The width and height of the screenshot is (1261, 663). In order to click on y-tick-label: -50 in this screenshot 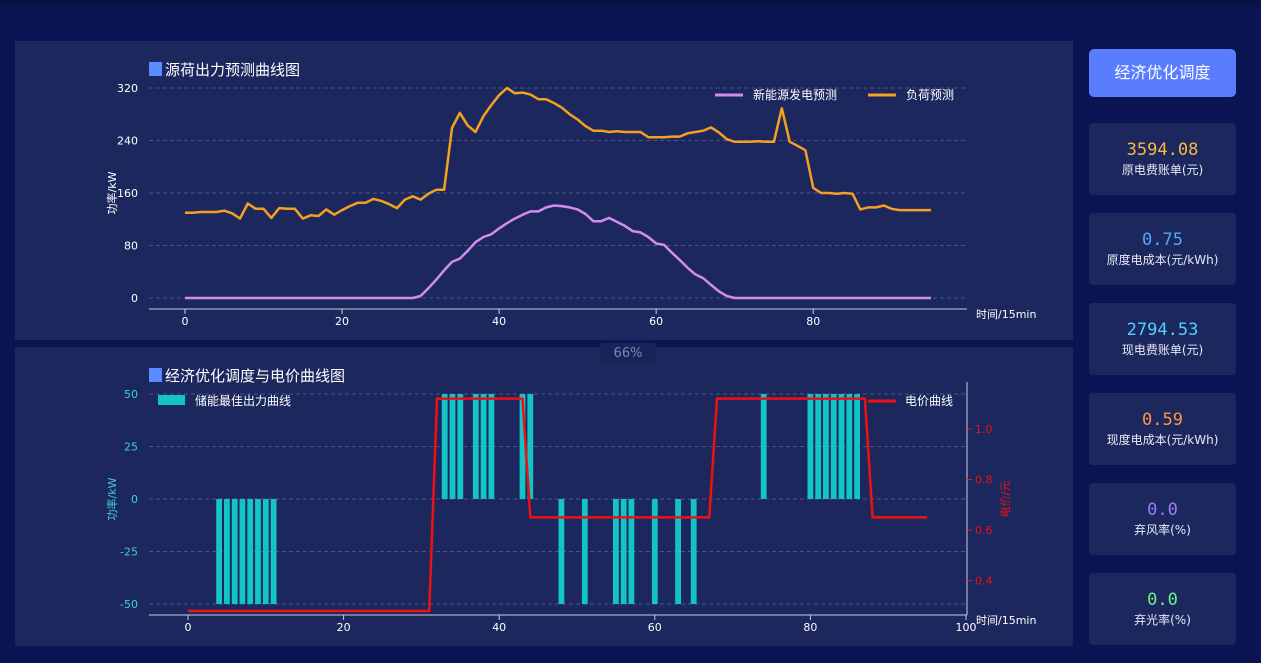, I will do `click(129, 604)`.